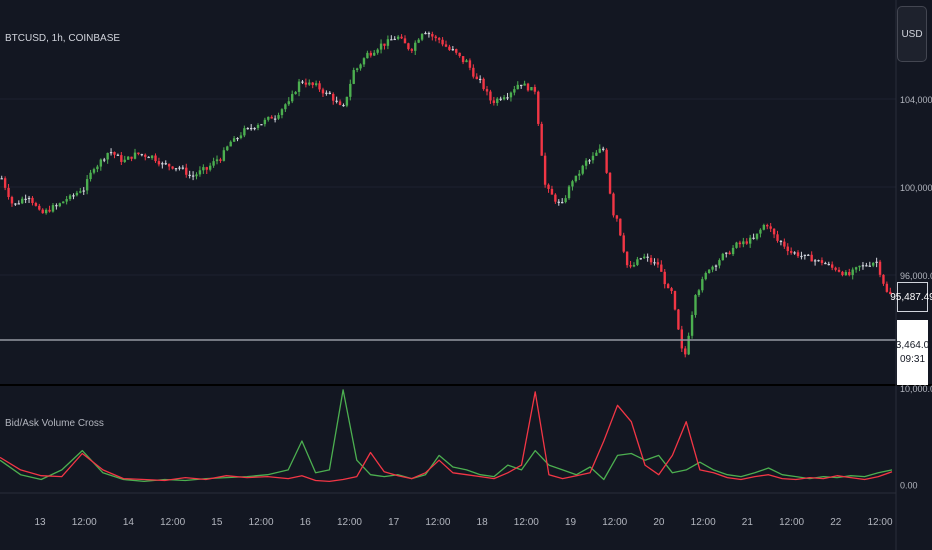 This screenshot has height=550, width=932. Describe the element at coordinates (916, 437) in the screenshot. I see `indicator-y-axis: 0.00 10,000.00` at that location.